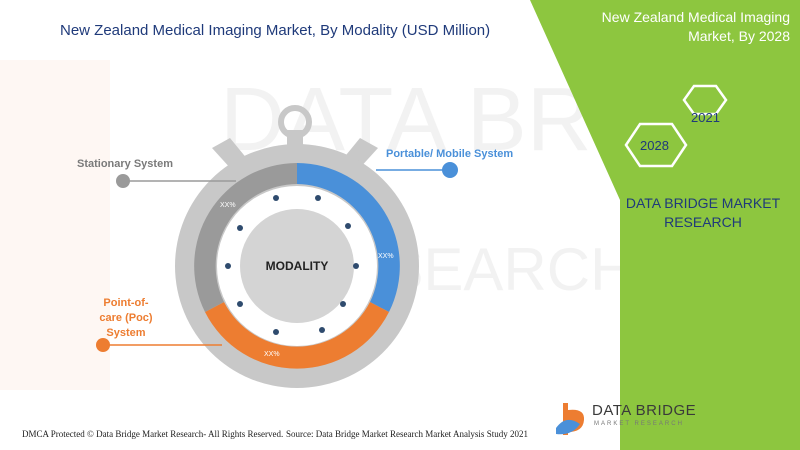  I want to click on year-2021-label: 2021, so click(705, 117).